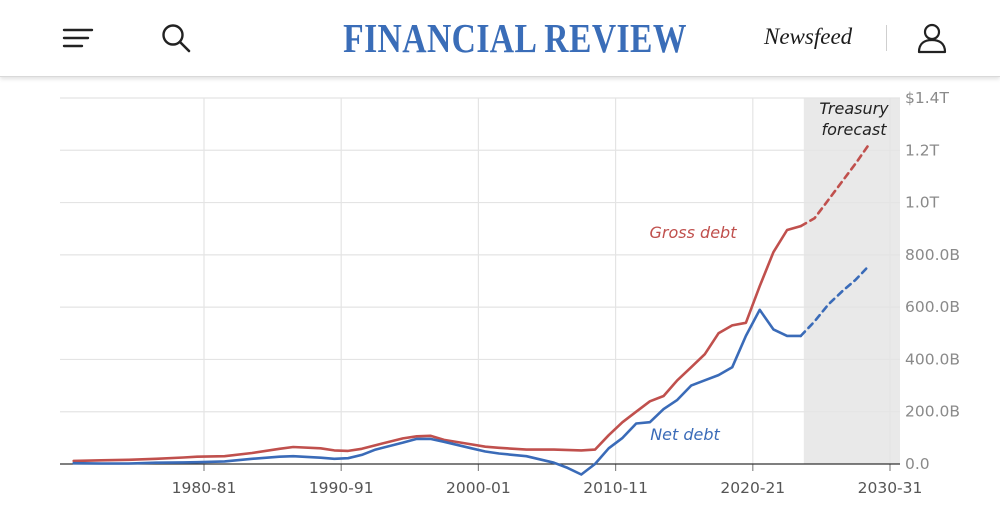  What do you see at coordinates (835, 185) in the screenshot?
I see `series-forecast-gross-debt` at bounding box center [835, 185].